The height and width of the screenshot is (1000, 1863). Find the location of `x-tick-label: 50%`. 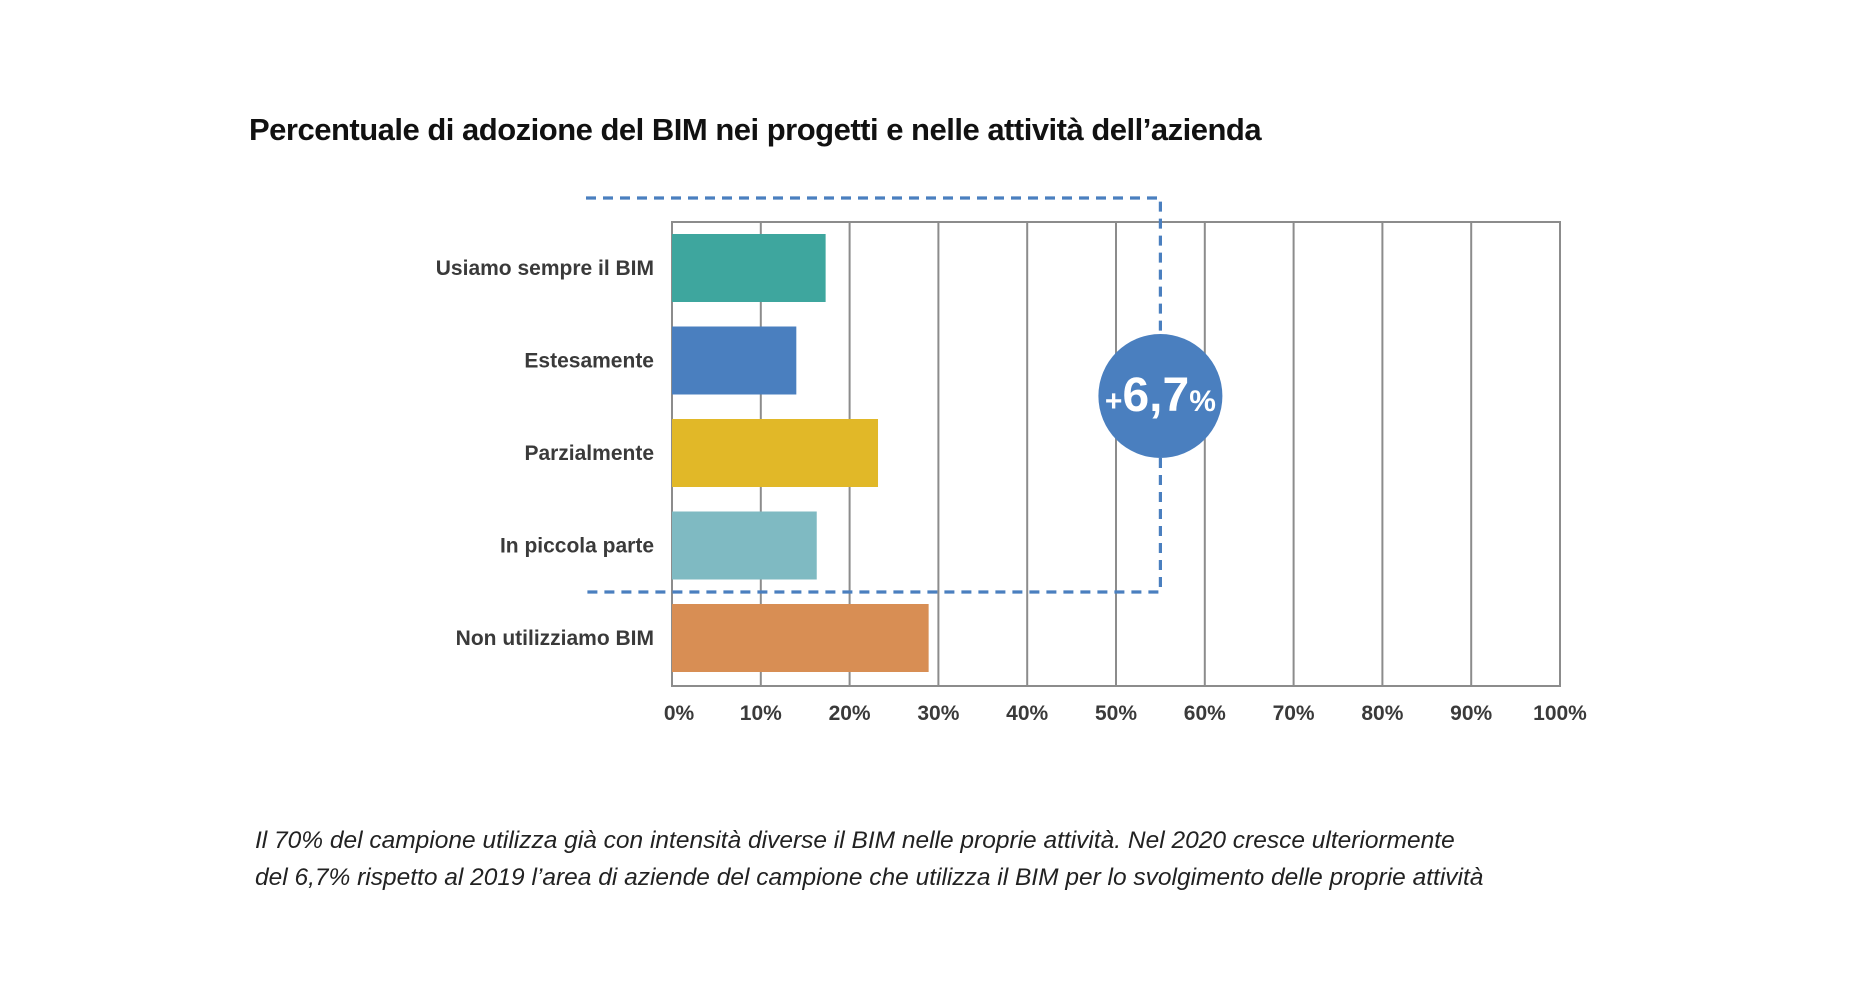

x-tick-label: 50% is located at coordinates (1116, 713).